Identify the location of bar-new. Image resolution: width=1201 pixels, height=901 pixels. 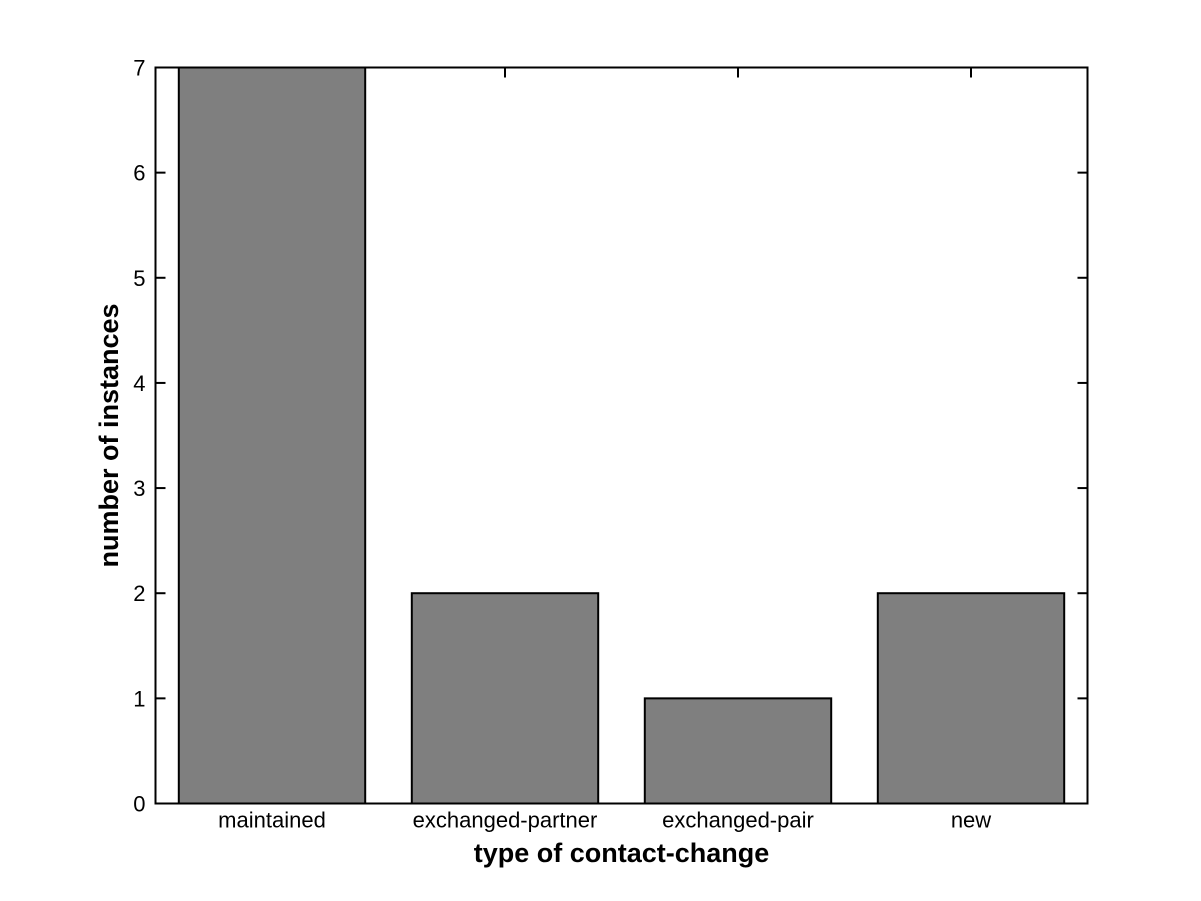
(971, 698).